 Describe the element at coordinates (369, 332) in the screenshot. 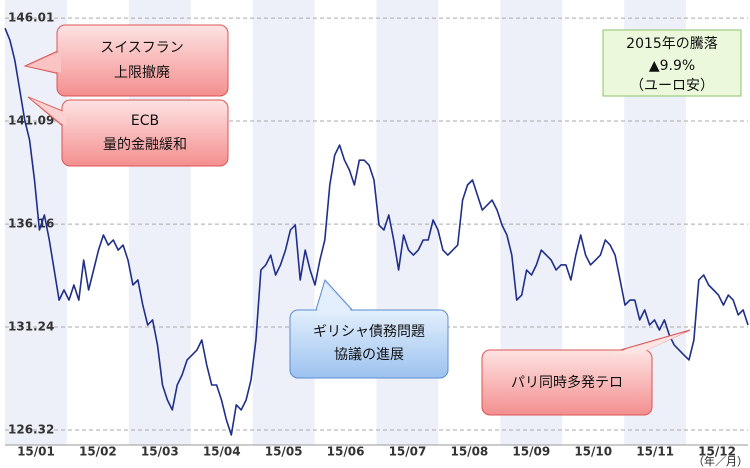

I see `annotation-text: ギリシャ債務問題` at that location.